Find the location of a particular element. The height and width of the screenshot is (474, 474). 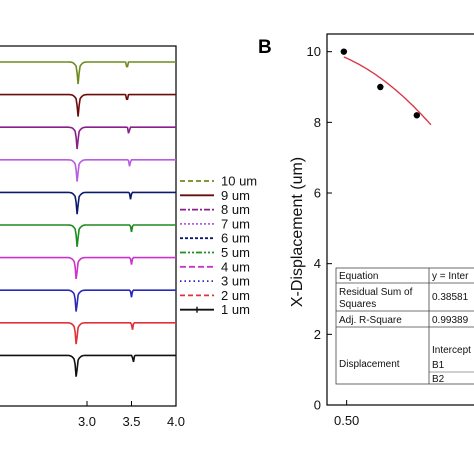

x-tick-label: 3.5 is located at coordinates (131, 421).